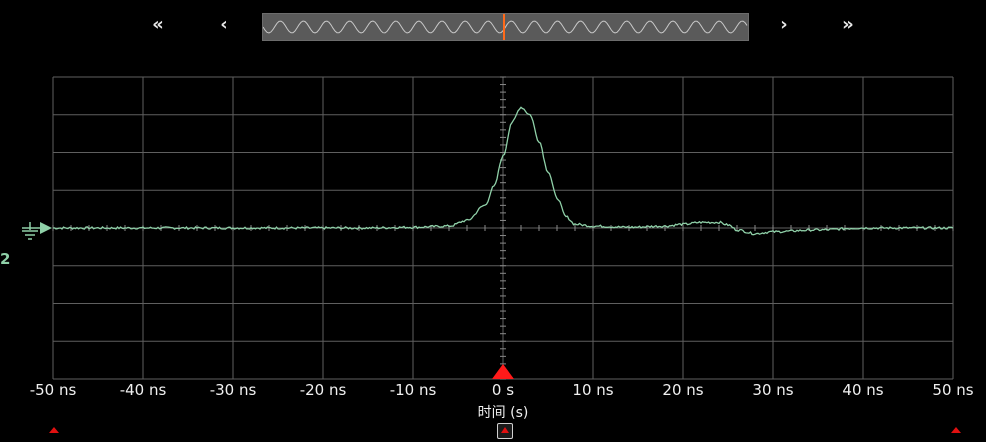  I want to click on channel-label: 2, so click(5, 259).